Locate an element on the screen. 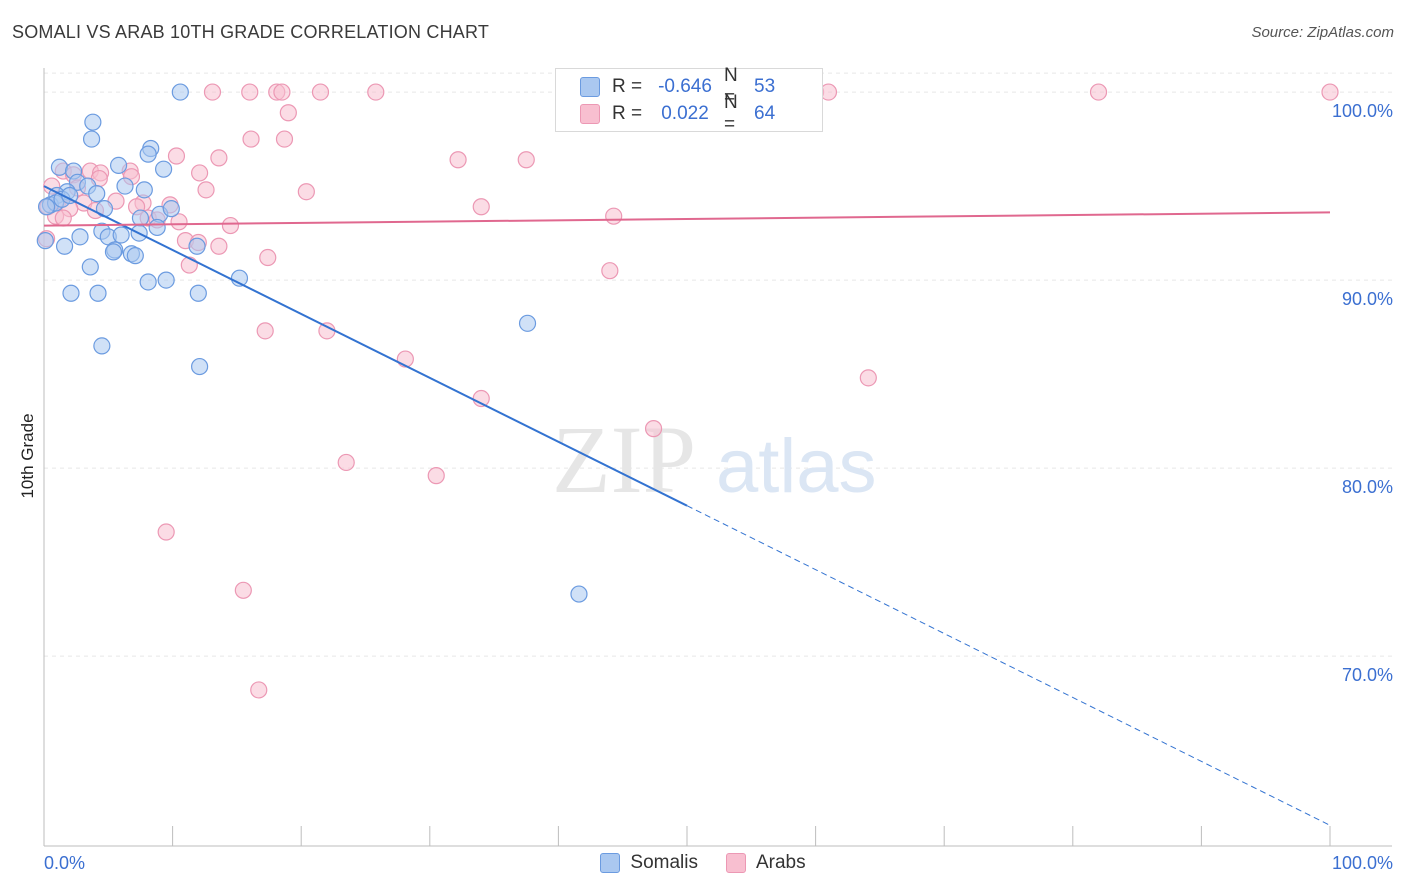 This screenshot has width=1406, height=892. x-tick-label-min: 0.0% is located at coordinates (64, 863).